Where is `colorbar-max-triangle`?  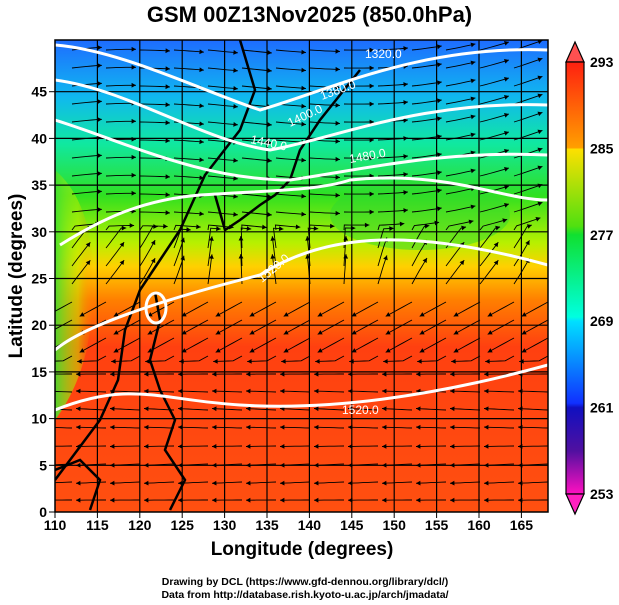 colorbar-max-triangle is located at coordinates (575, 51).